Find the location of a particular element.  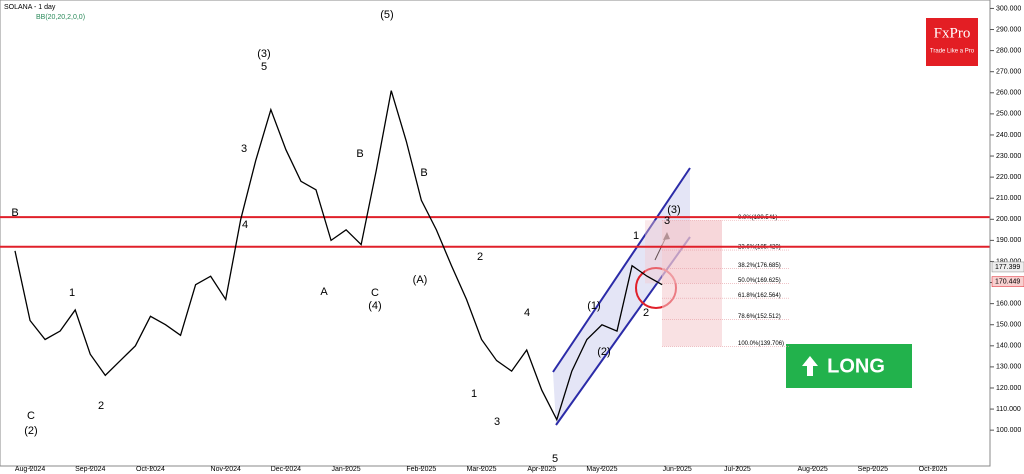

y-tick-label: 190.000 is located at coordinates (1008, 240).